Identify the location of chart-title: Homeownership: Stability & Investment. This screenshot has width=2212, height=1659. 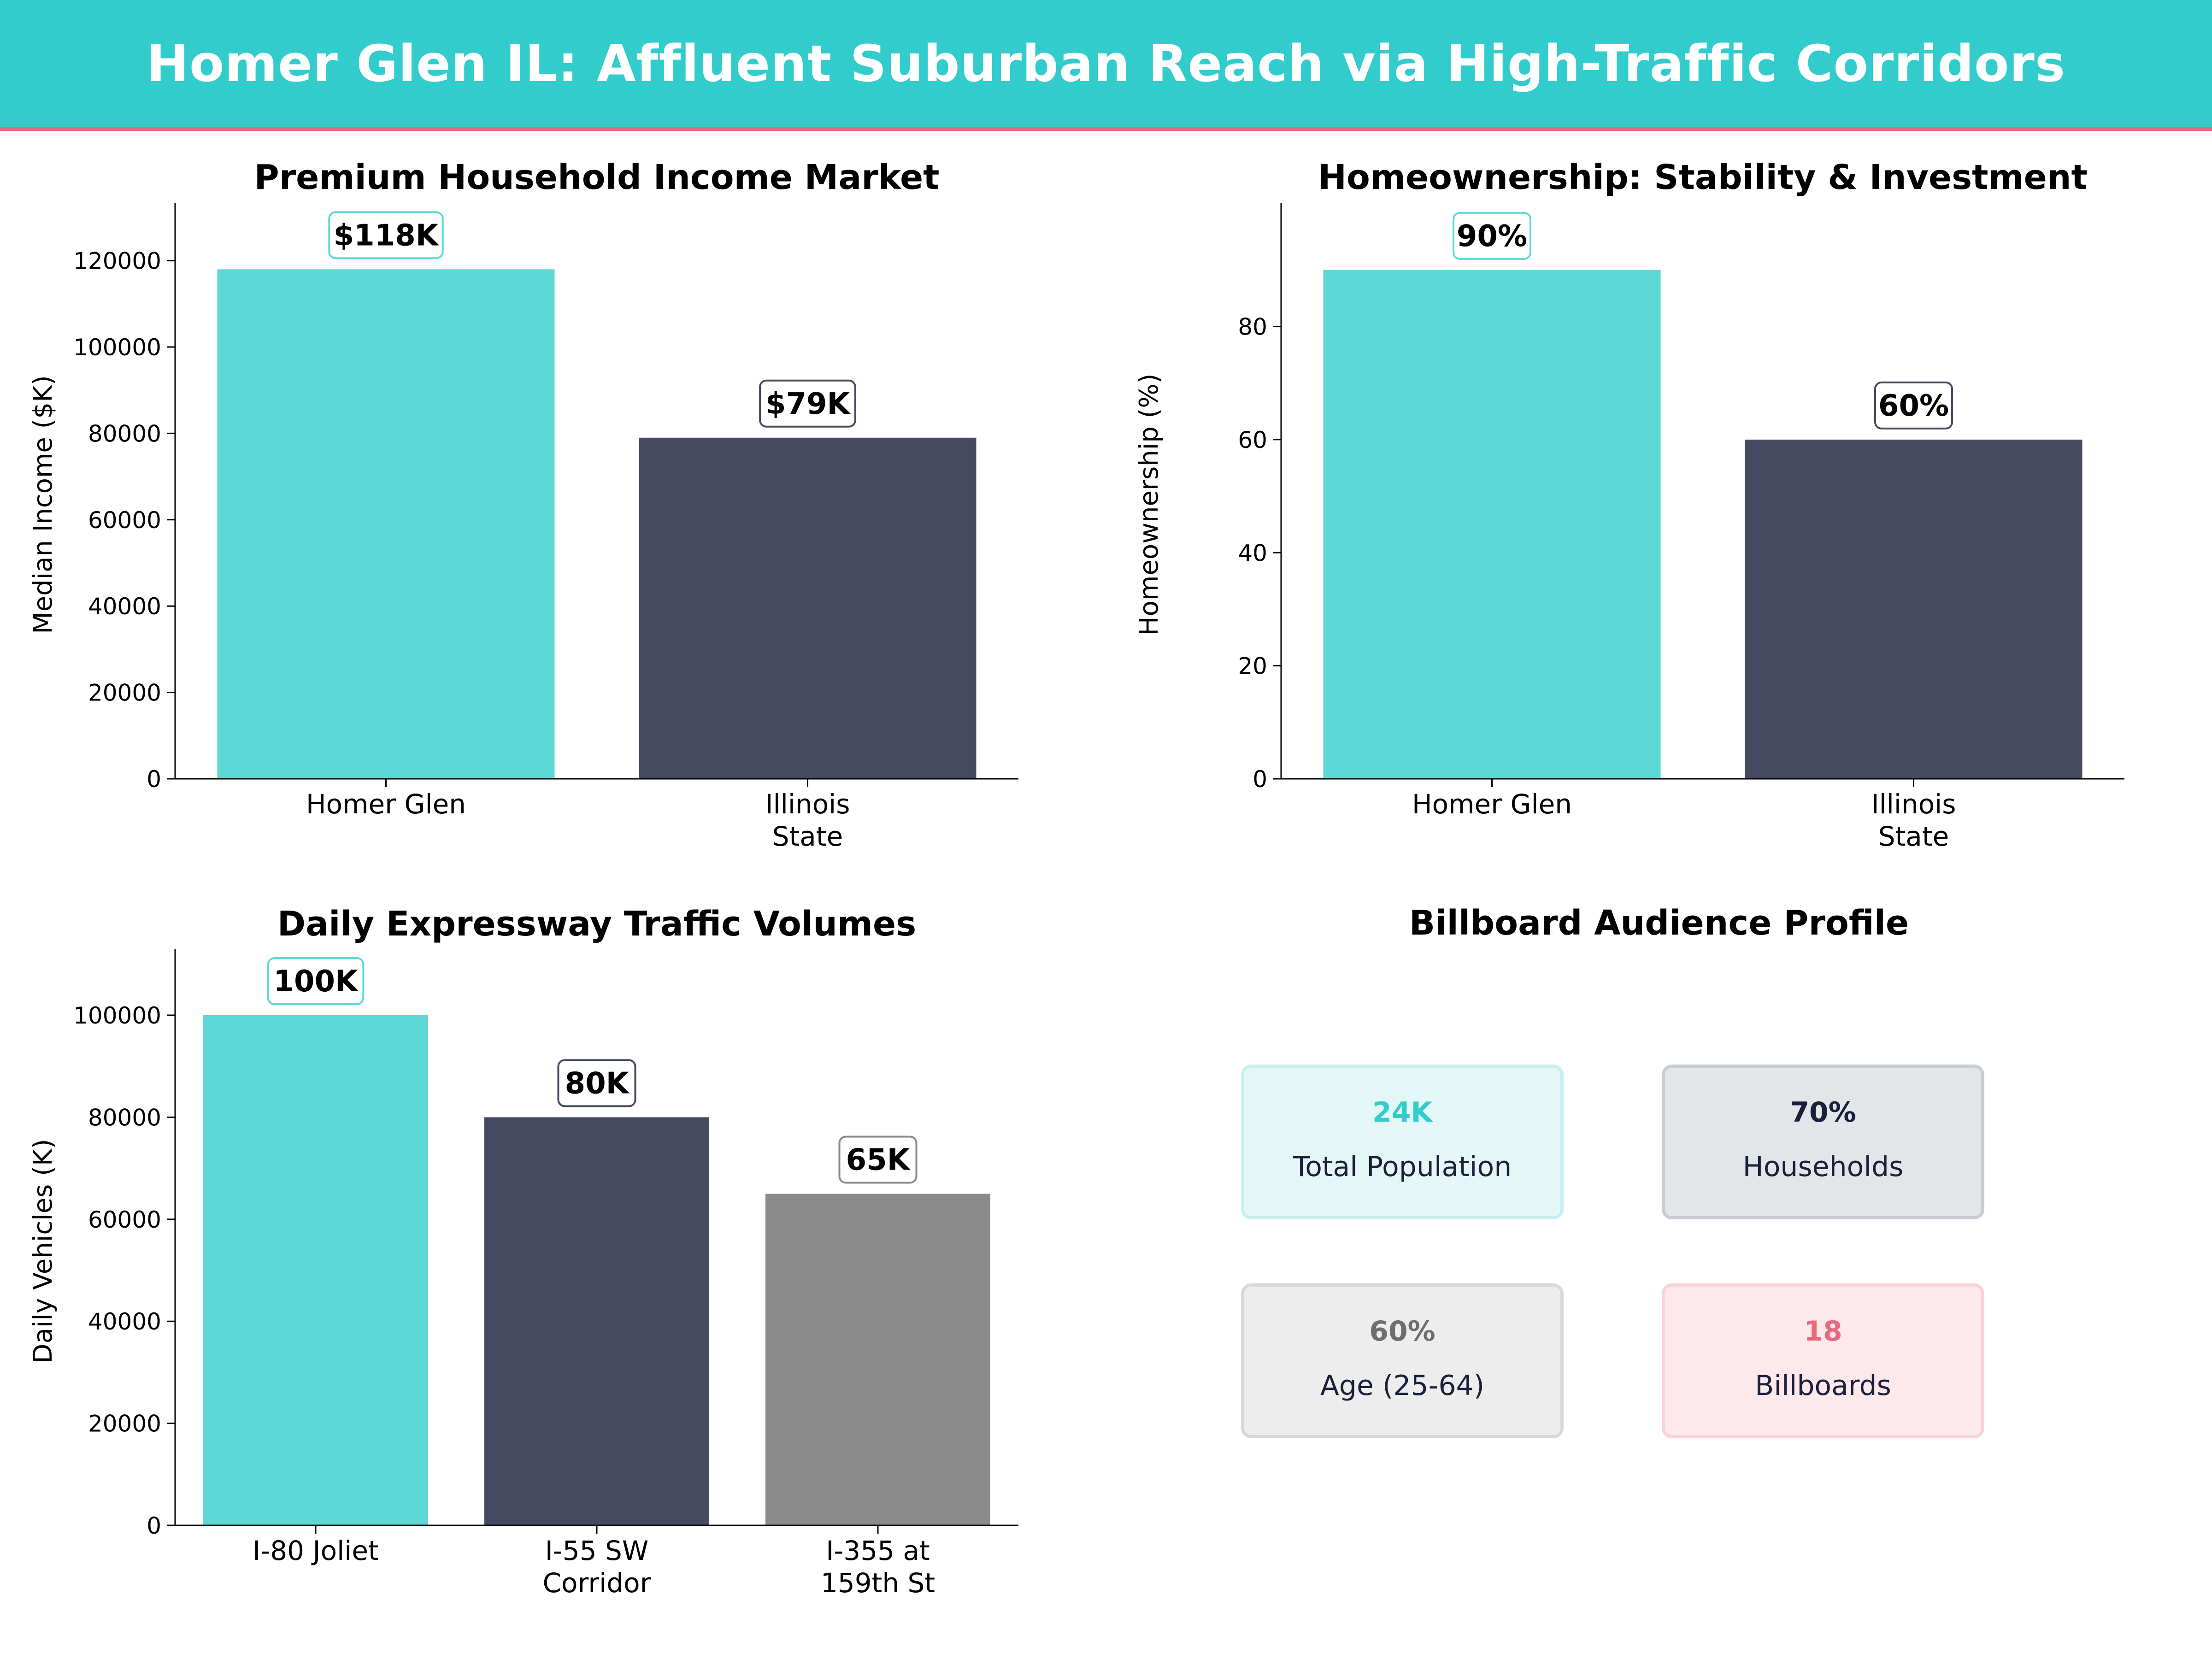
(1703, 177).